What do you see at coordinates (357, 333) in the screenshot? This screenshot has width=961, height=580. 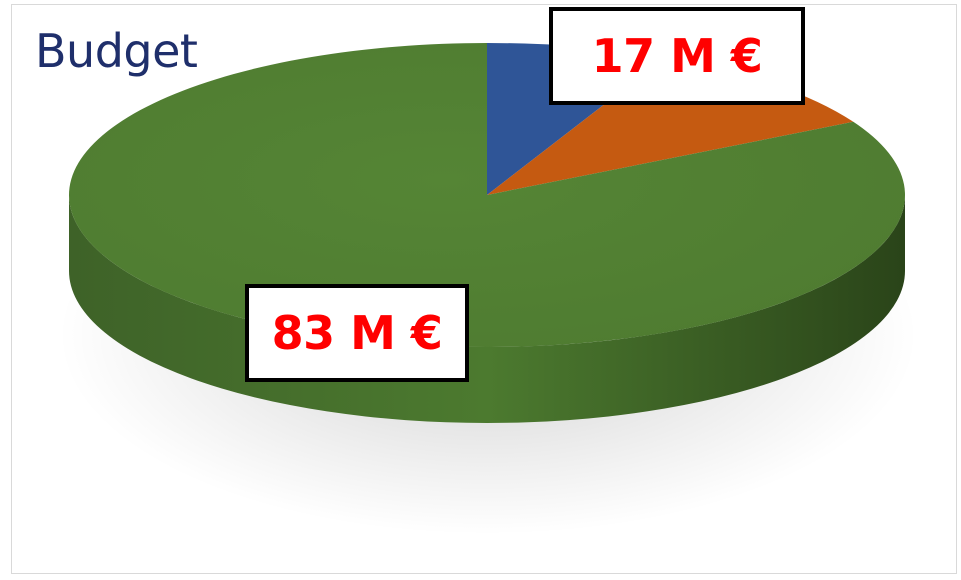 I see `data-label-83m: 83 M €` at bounding box center [357, 333].